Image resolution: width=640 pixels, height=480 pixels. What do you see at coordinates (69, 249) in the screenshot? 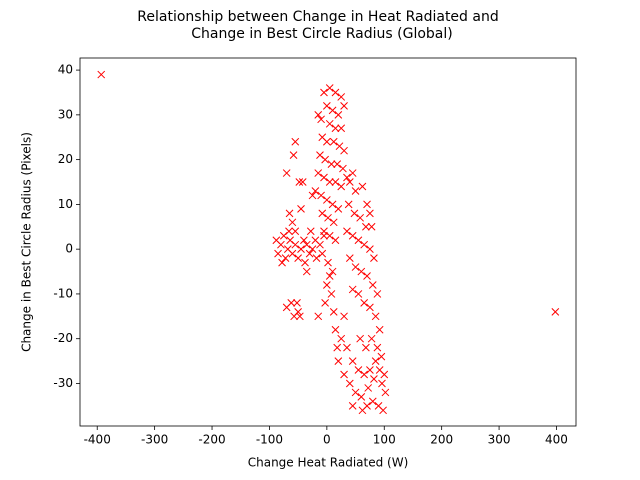
I see `y-tick-label: 0` at bounding box center [69, 249].